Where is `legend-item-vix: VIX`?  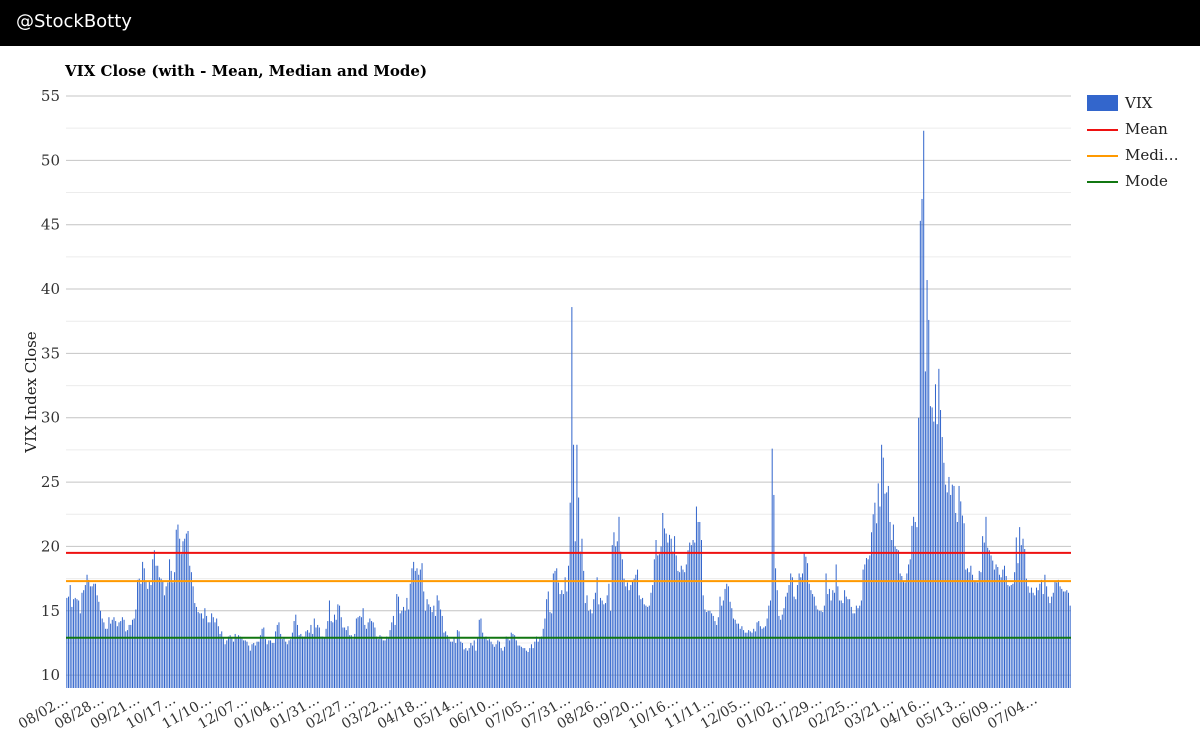 legend-item-vix: VIX is located at coordinates (1143, 105).